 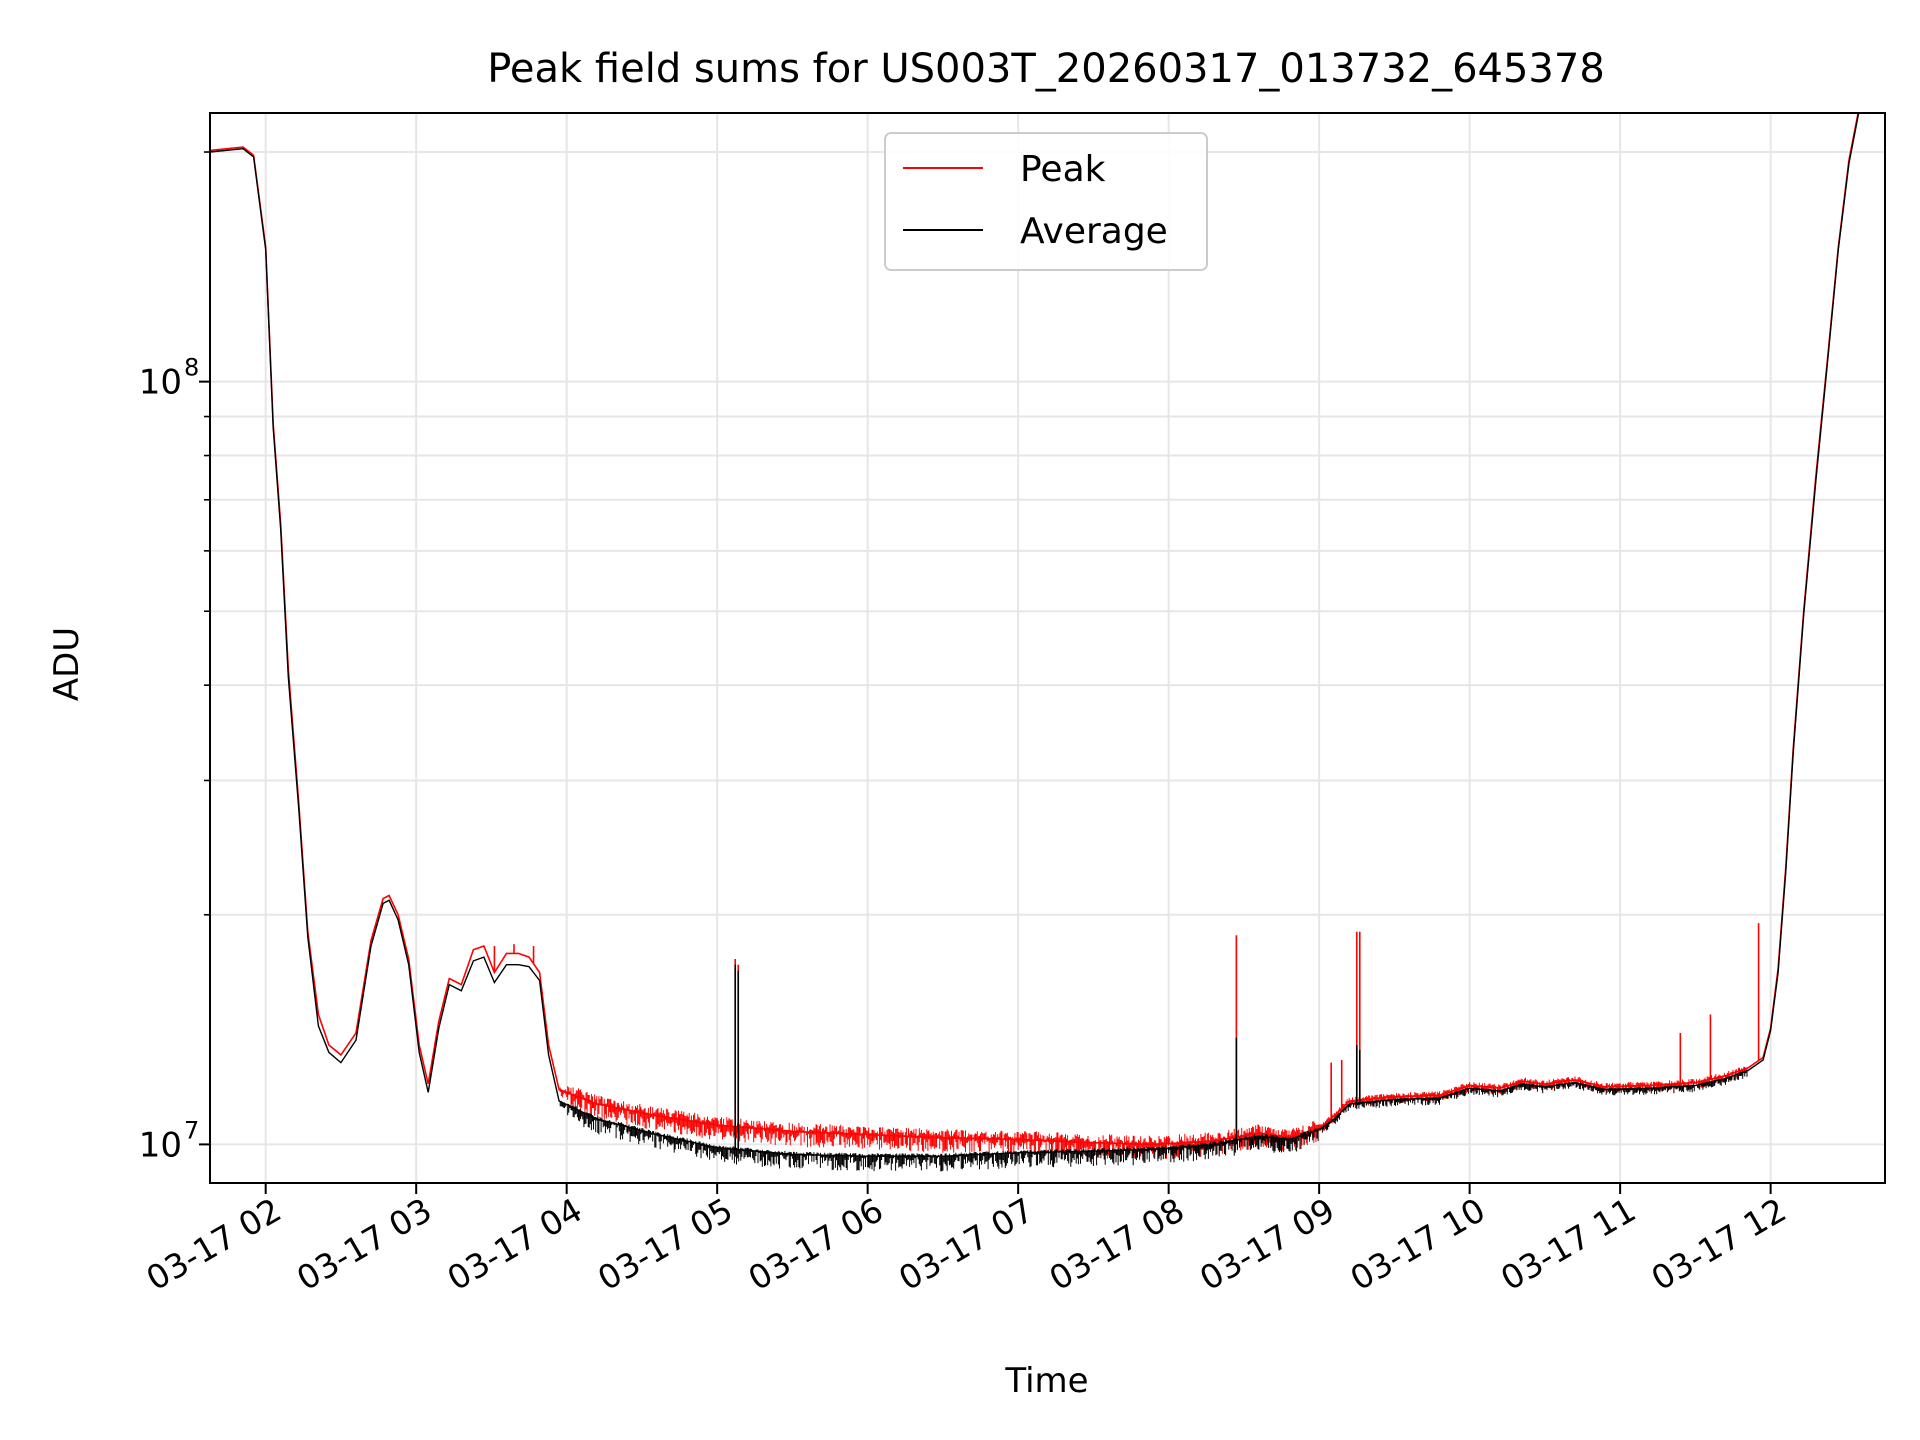 I want to click on legend-label-average: Average, so click(x=1094, y=231).